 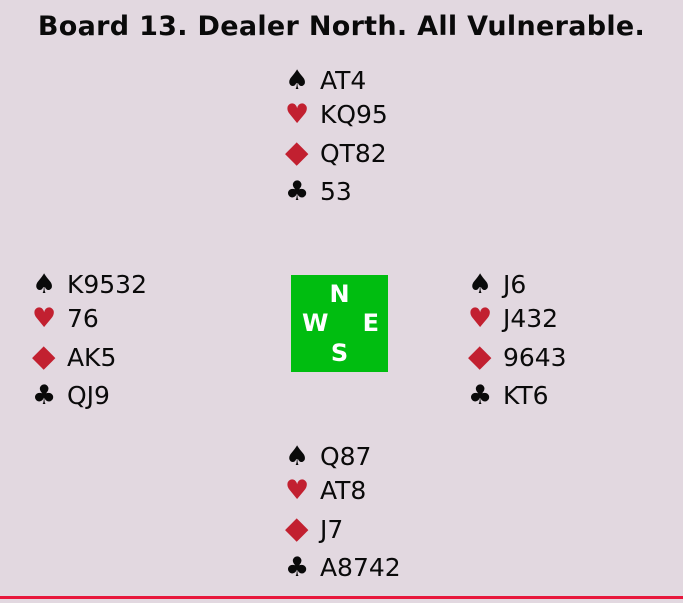 I want to click on compass-south-label: S, so click(x=339, y=353).